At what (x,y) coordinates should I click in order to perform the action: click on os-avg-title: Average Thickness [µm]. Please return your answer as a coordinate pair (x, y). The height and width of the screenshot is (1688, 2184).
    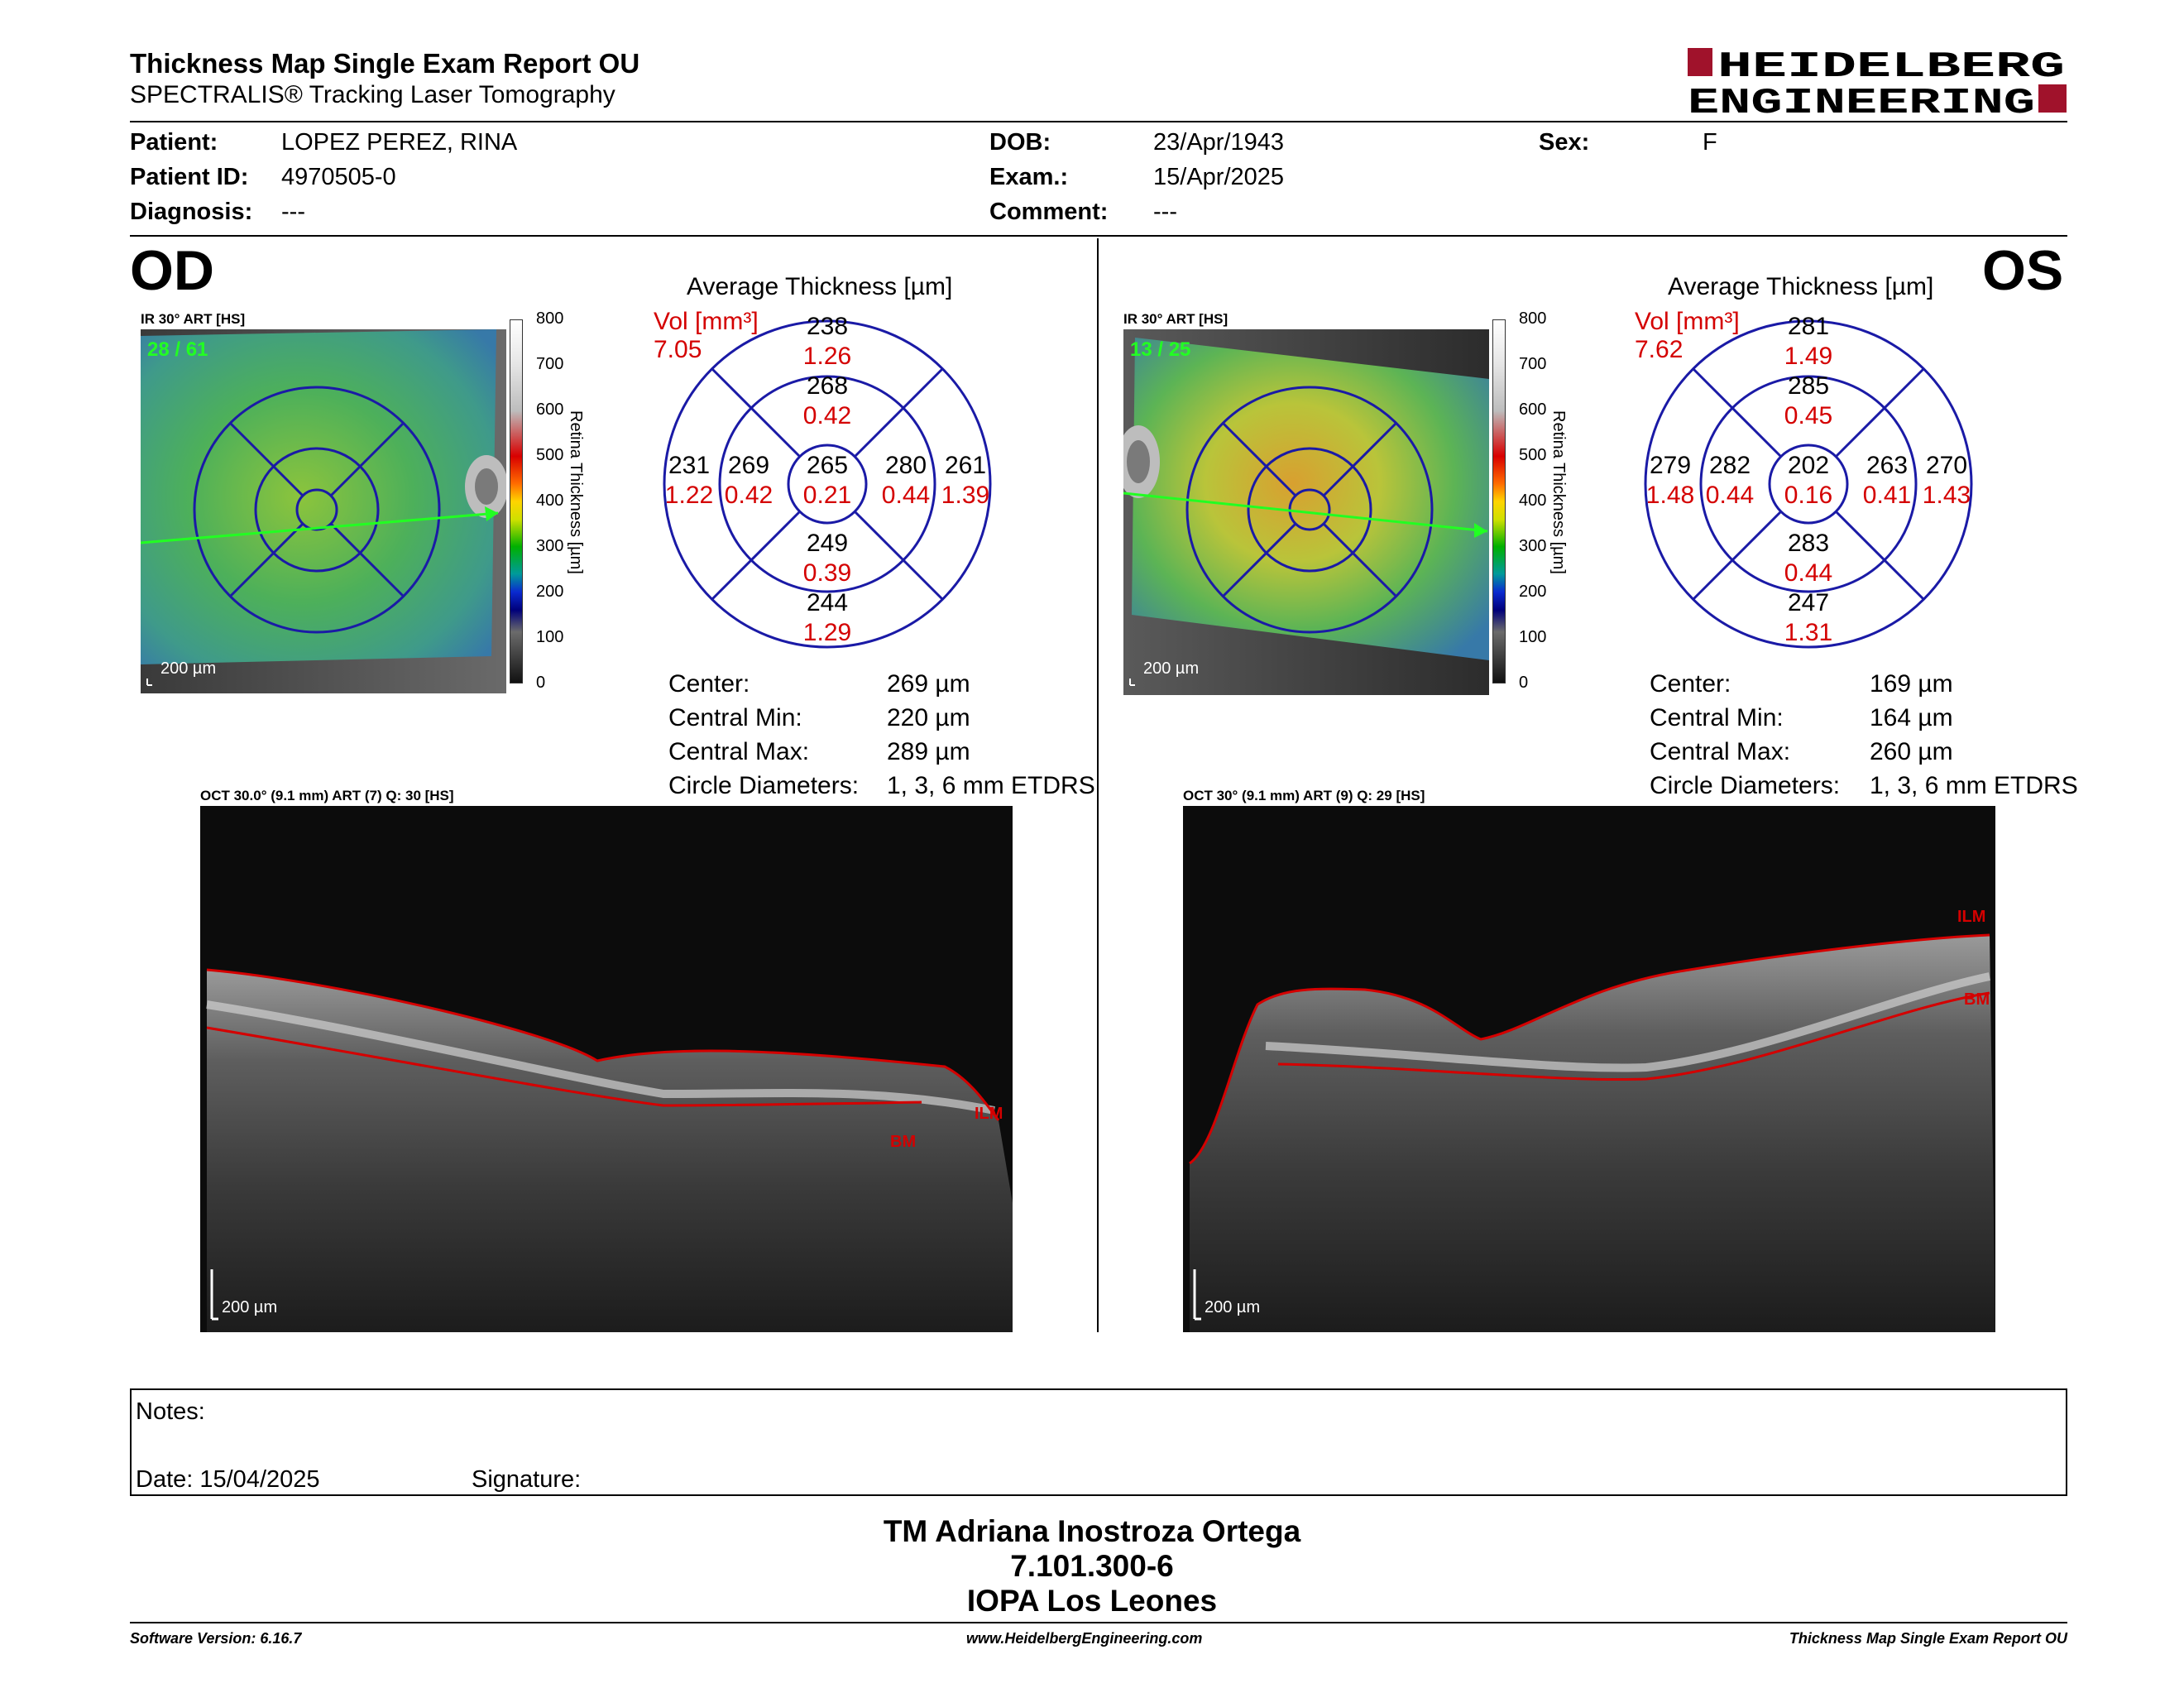
    Looking at the image, I should click on (1801, 286).